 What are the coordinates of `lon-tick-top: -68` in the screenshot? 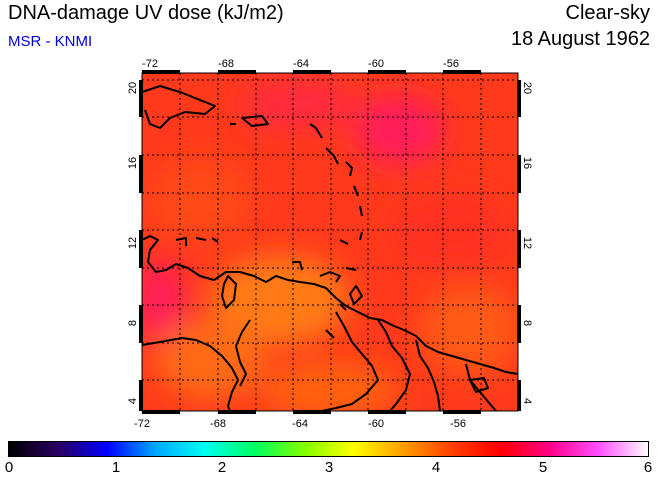 It's located at (226, 64).